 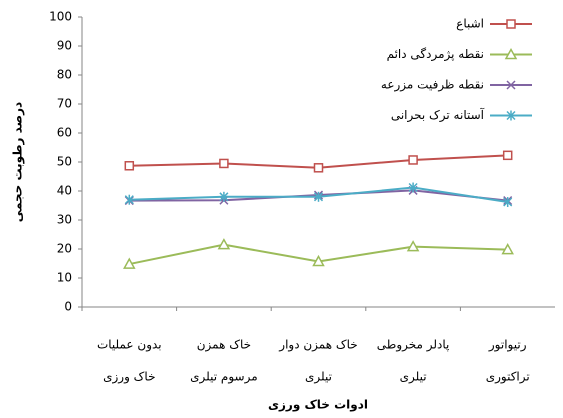 I want to click on y-axis-title: درصد رطوبت حجمی, so click(x=18, y=162).